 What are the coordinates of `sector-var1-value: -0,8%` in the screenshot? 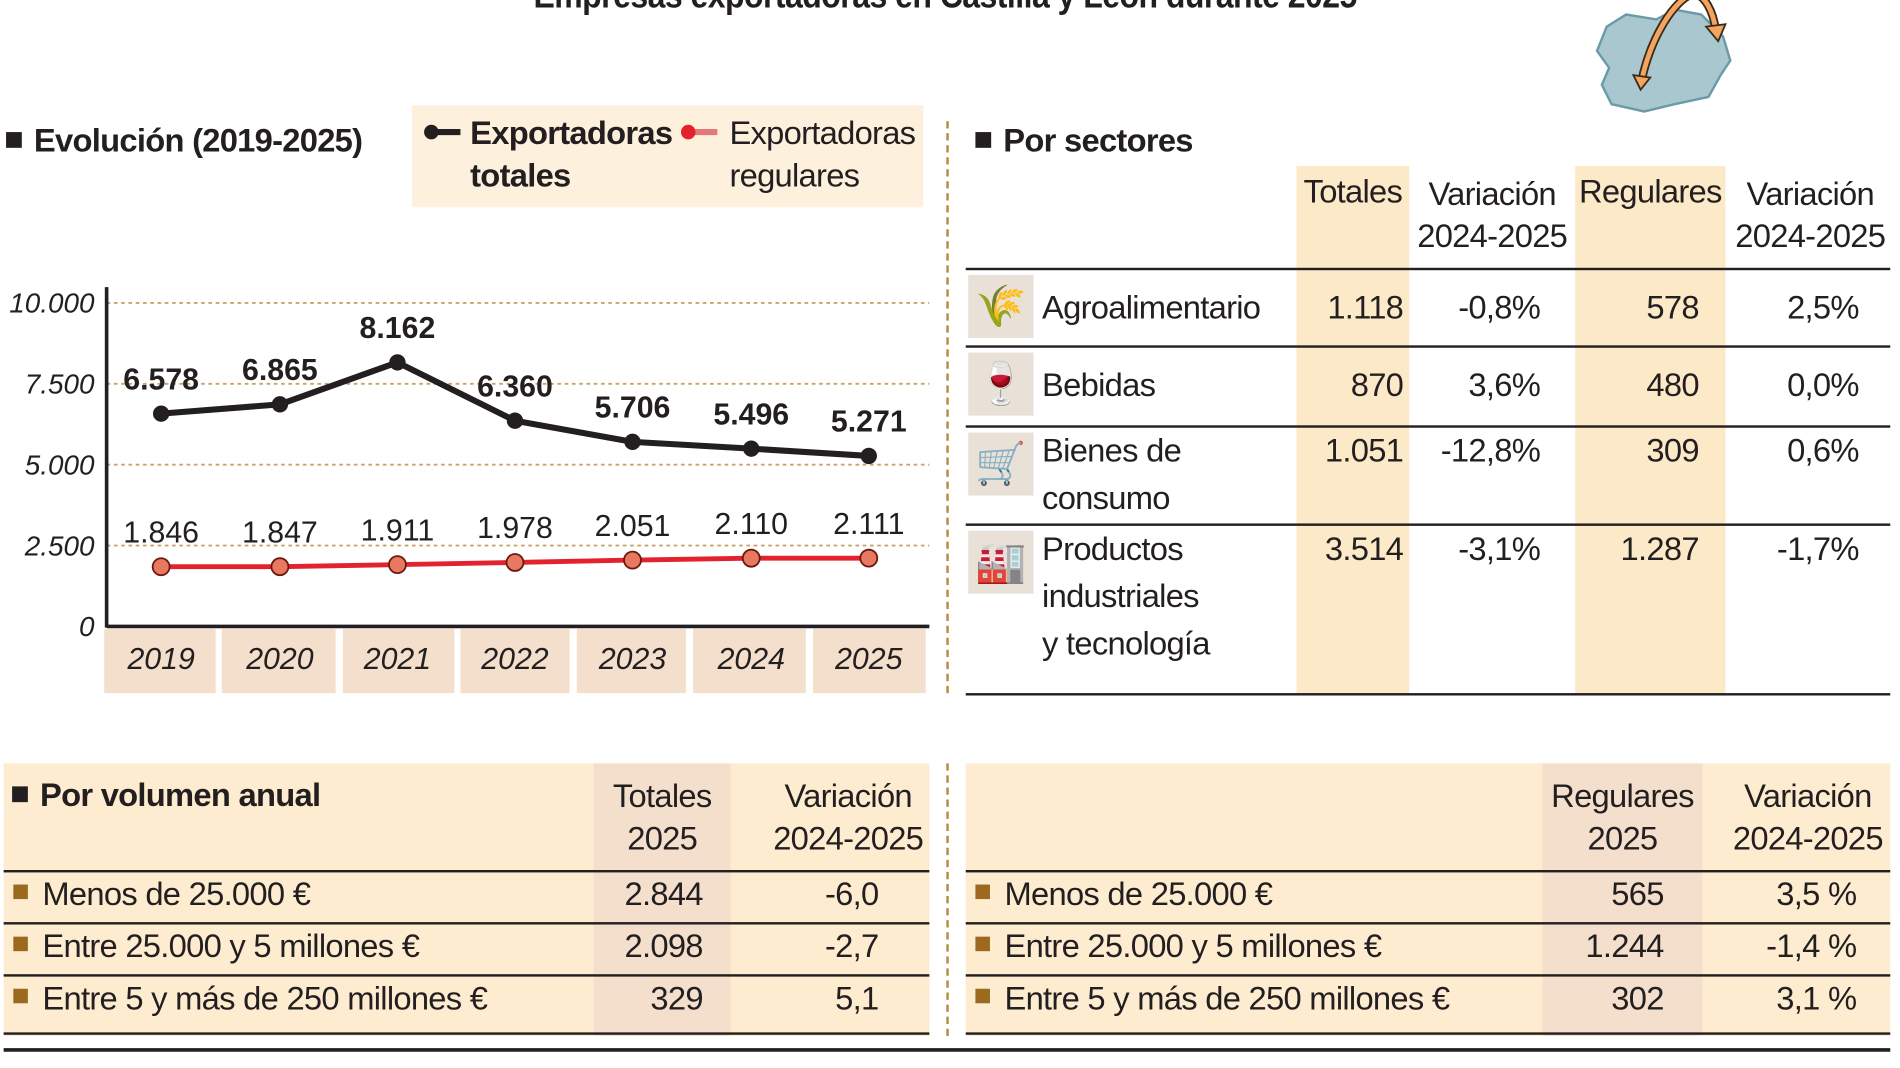 It's located at (1499, 307).